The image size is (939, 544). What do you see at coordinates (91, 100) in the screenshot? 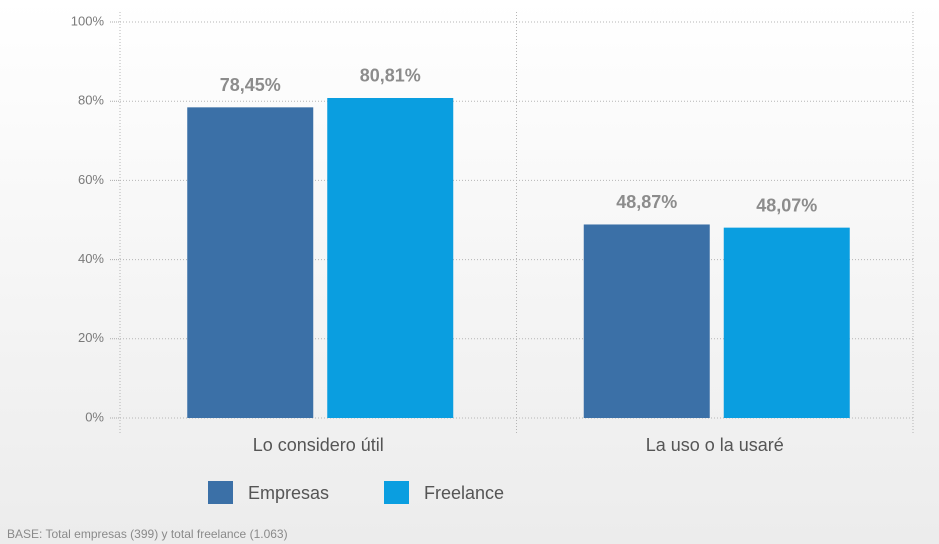
I see `y-tick-label: 80%` at bounding box center [91, 100].